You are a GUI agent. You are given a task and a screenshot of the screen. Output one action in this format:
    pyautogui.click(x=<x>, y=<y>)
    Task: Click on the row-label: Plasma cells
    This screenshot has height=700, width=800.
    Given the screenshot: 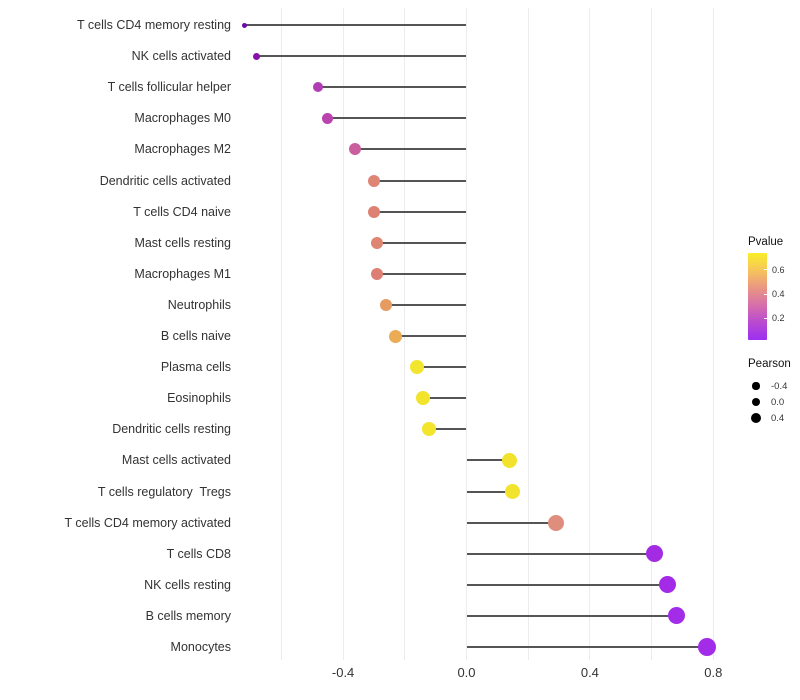 What is the action you would take?
    pyautogui.click(x=195, y=367)
    